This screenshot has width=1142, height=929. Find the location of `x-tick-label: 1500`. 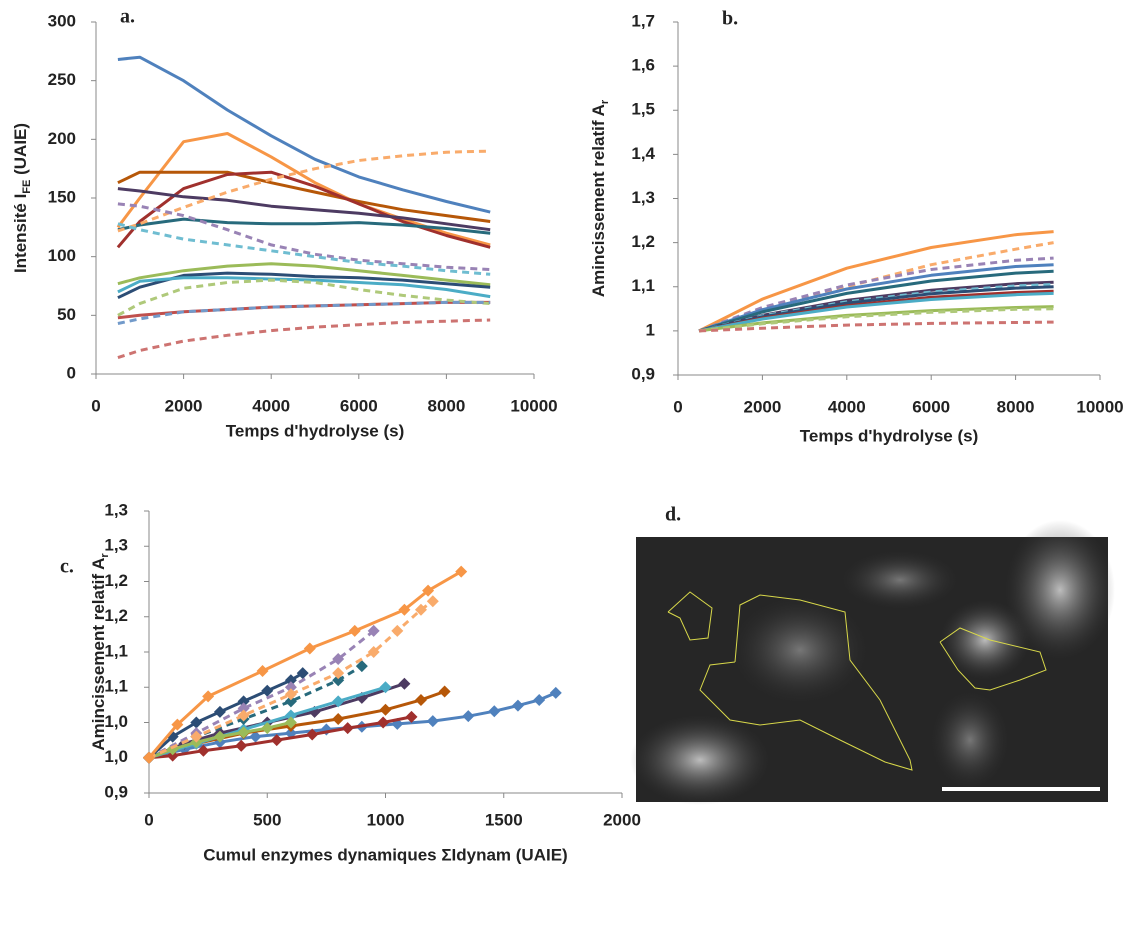

x-tick-label: 1500 is located at coordinates (504, 819).